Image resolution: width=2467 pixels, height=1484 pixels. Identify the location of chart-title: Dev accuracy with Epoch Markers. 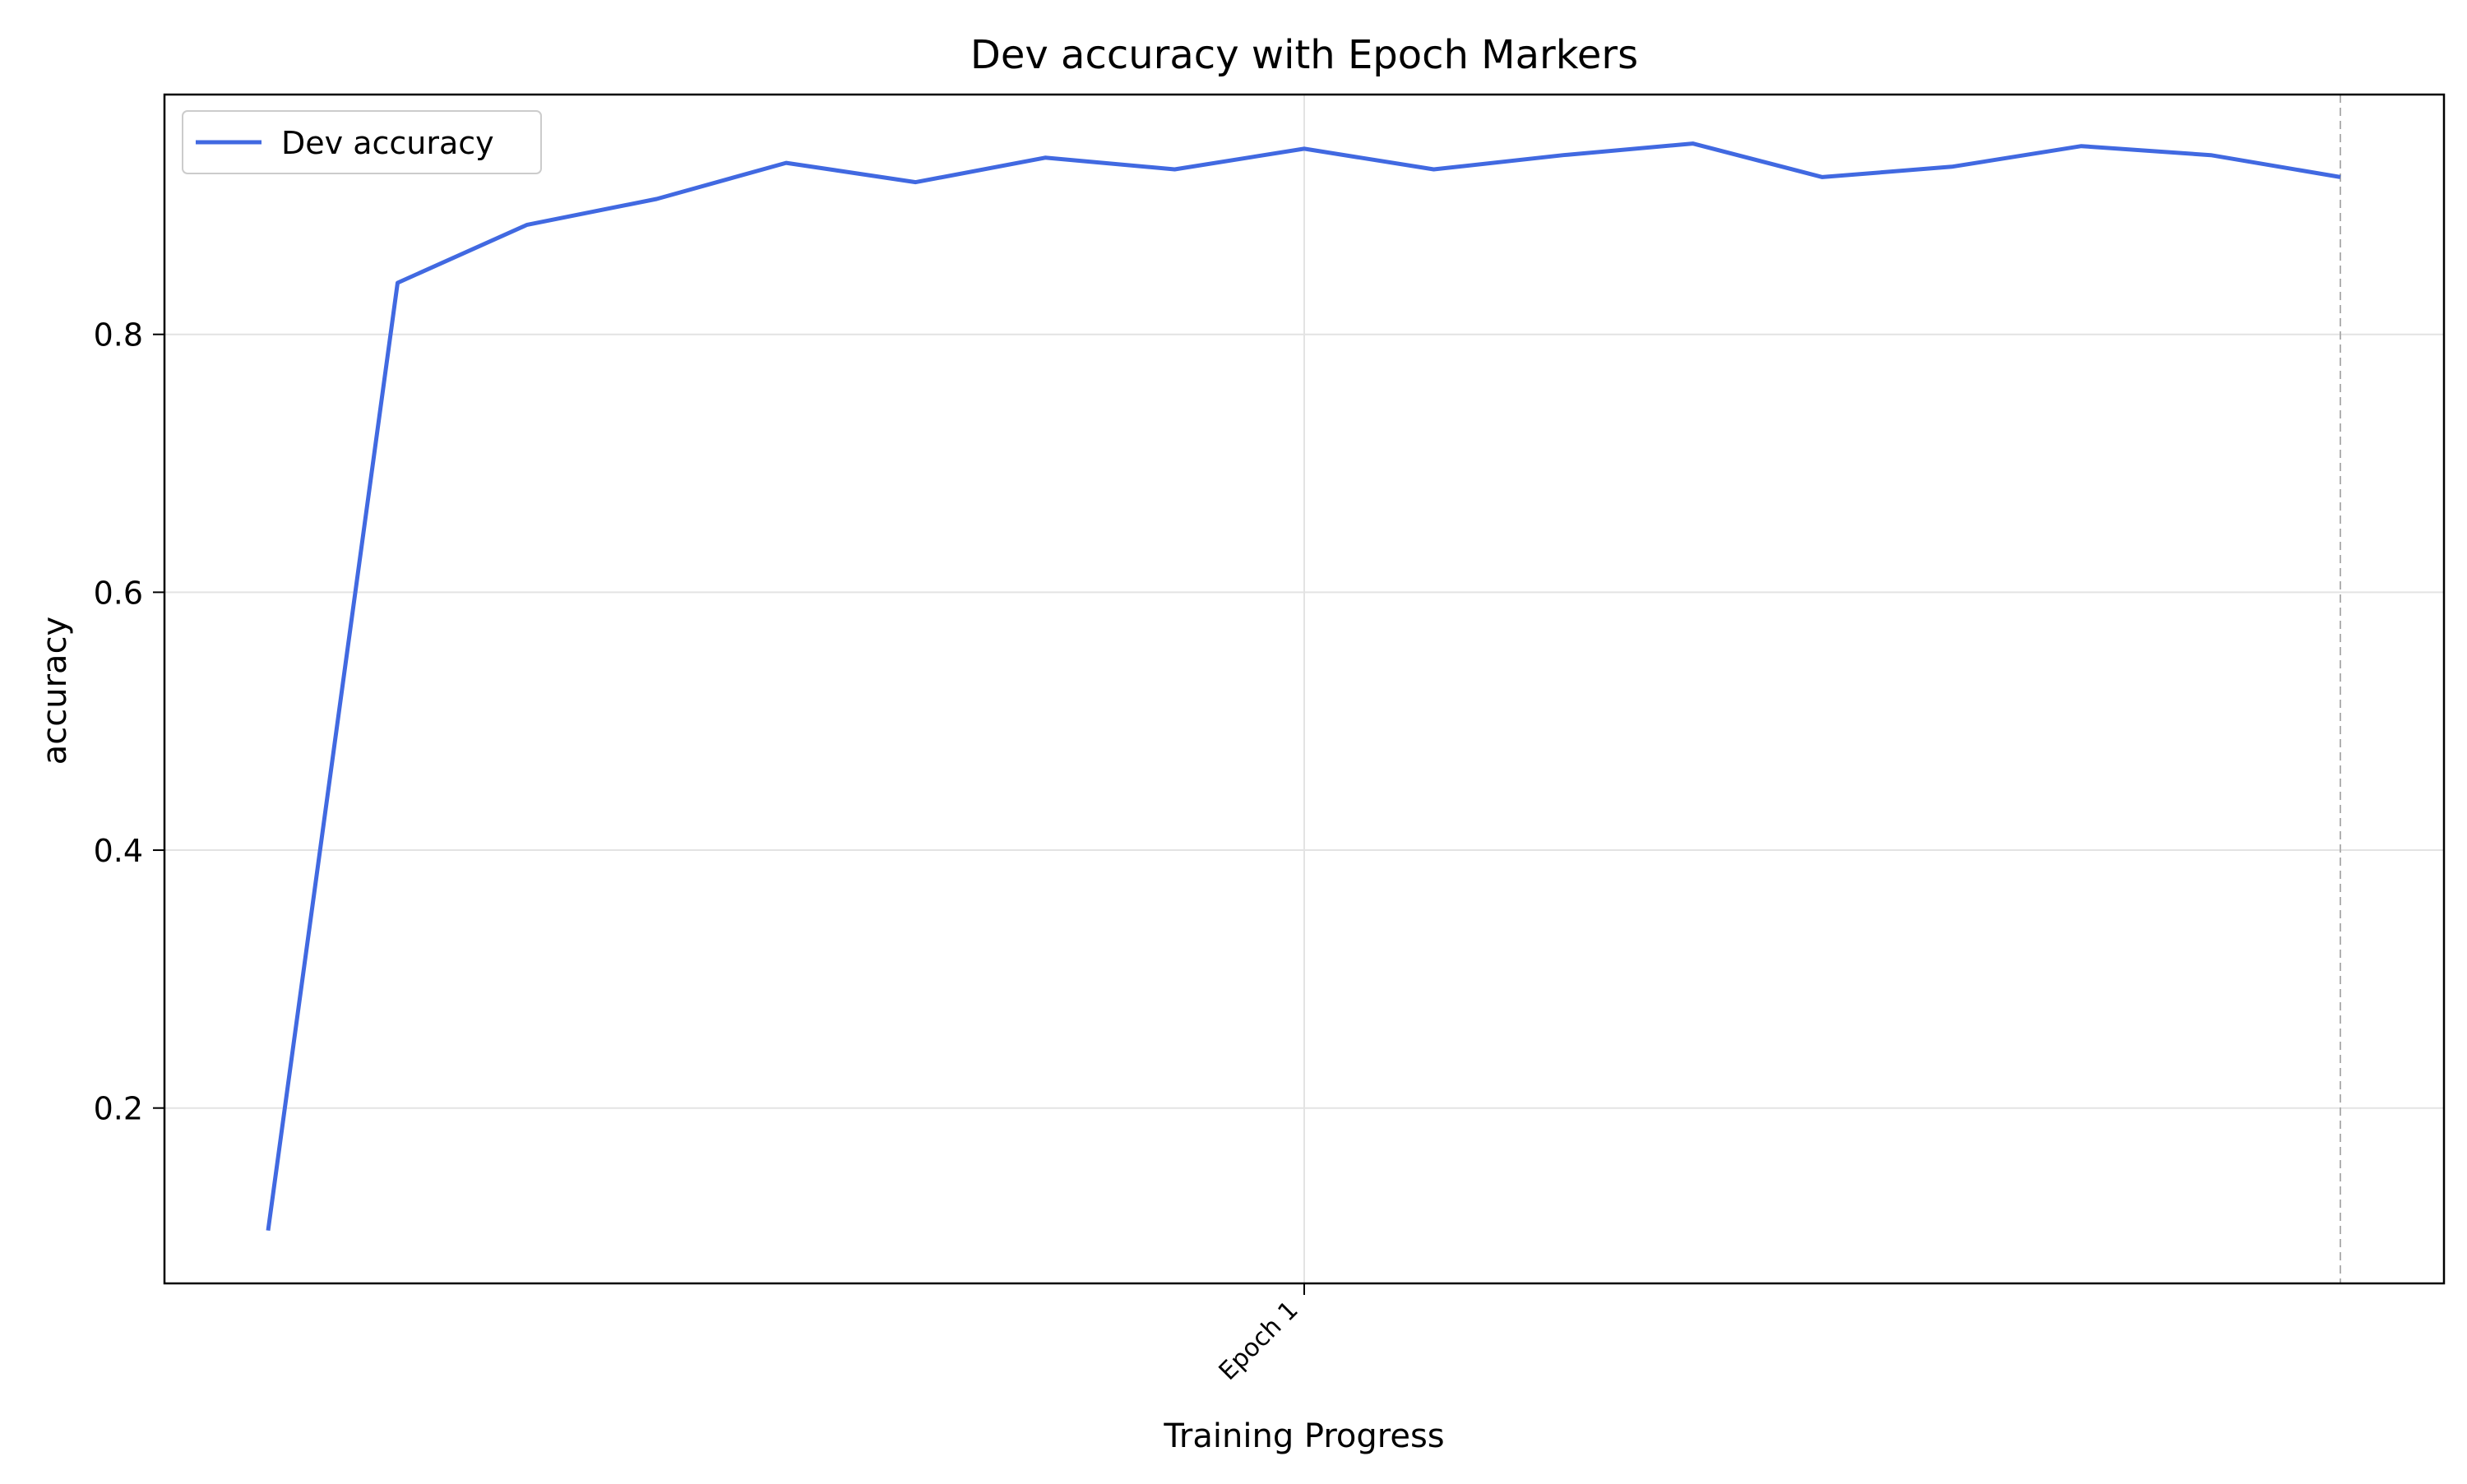
(1304, 55).